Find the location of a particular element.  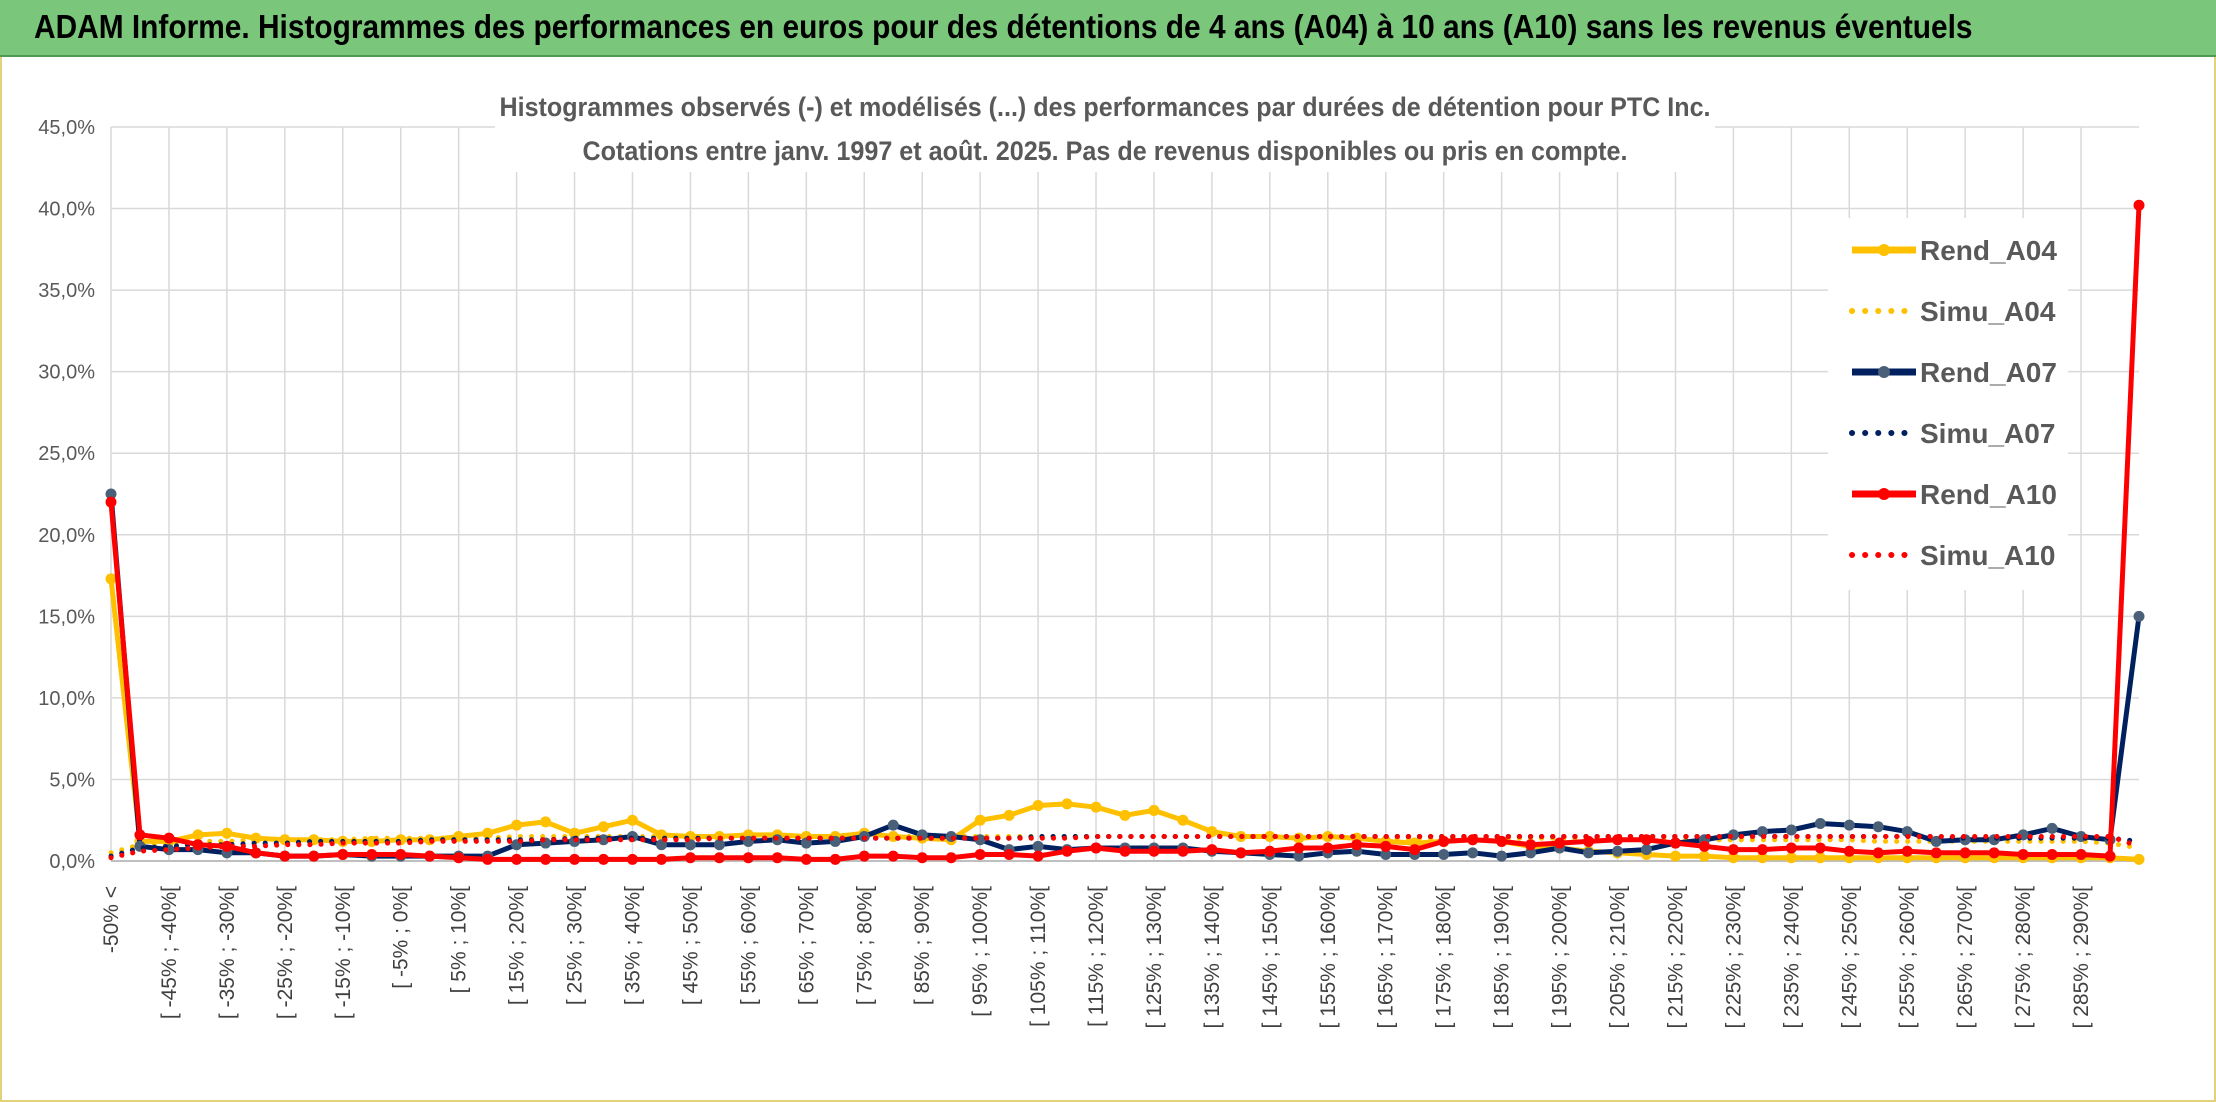

x-tick-label: [ 195% ; 200%[ is located at coordinates (1560, 957).